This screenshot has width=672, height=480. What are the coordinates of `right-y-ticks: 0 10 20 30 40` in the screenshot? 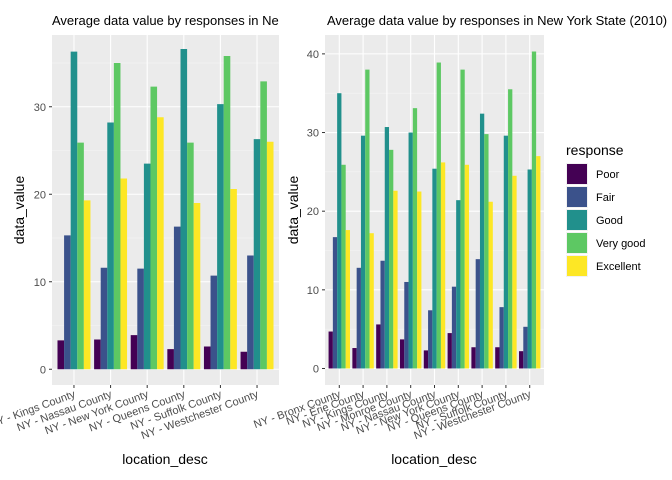 It's located at (316, 212).